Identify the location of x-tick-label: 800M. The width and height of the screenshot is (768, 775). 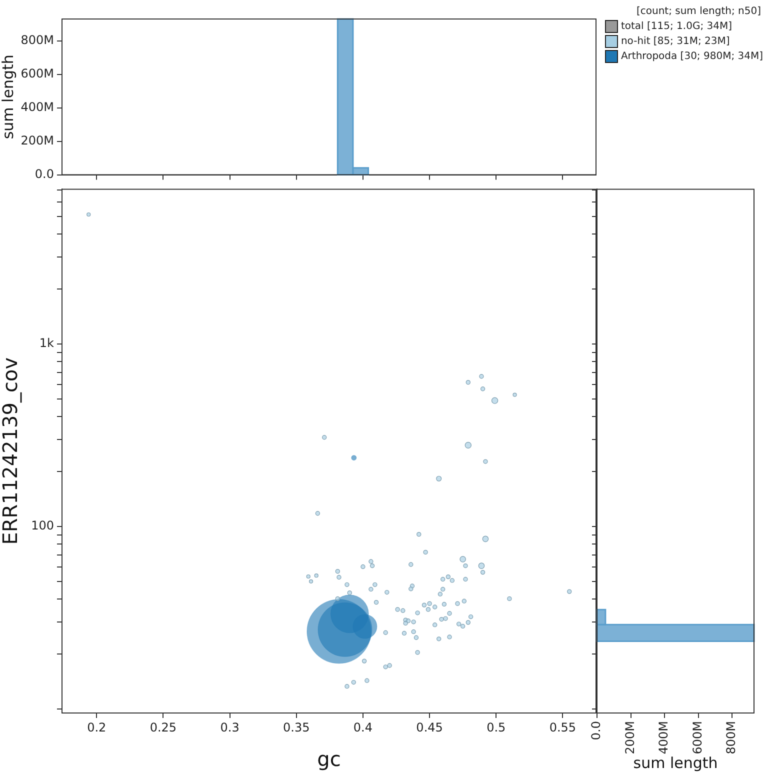
(731, 737).